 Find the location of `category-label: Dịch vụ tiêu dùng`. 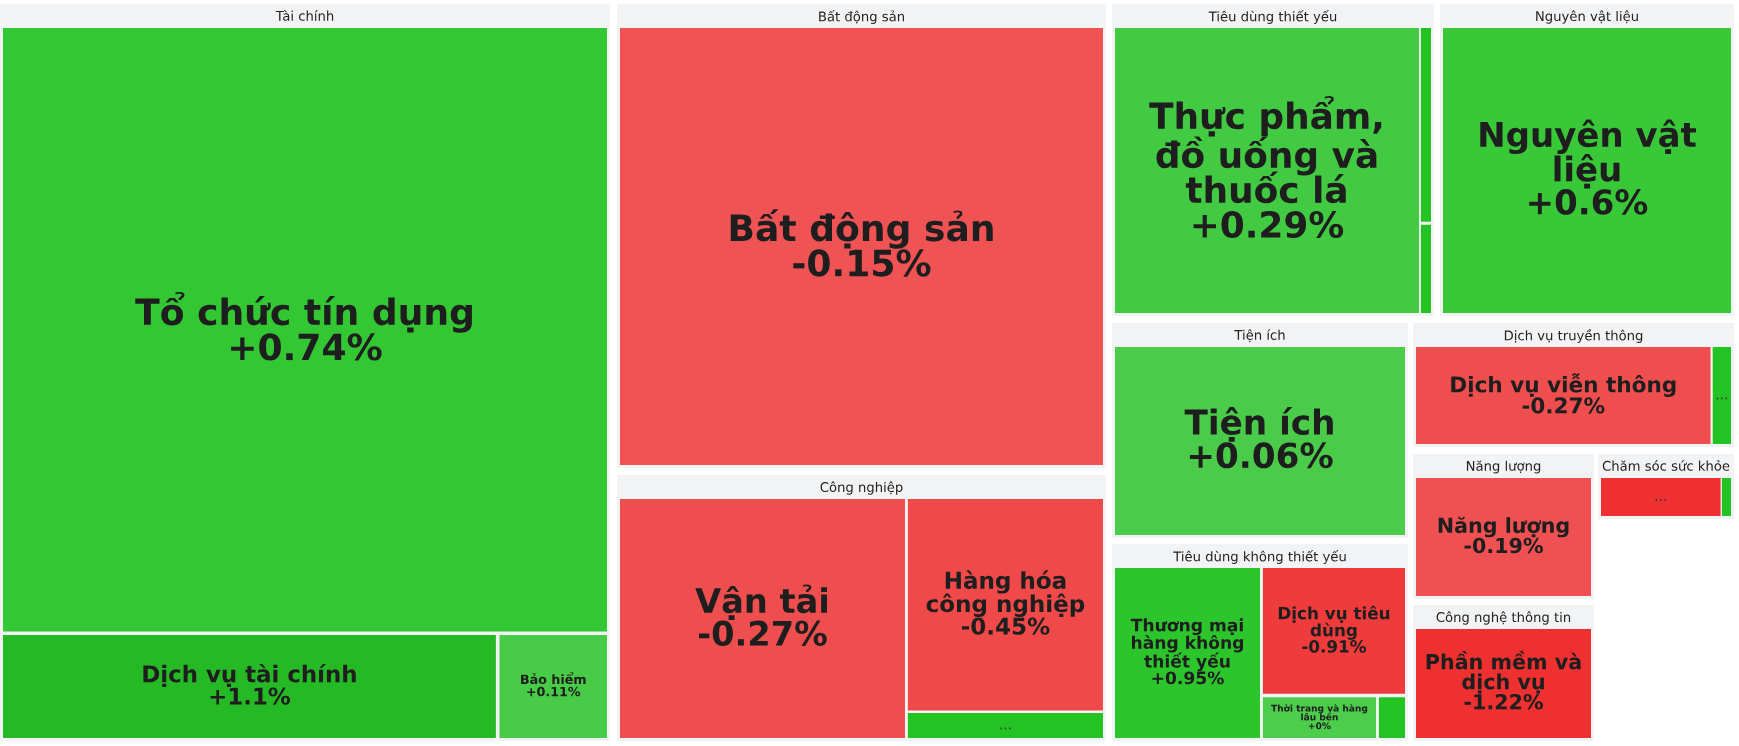

category-label: Dịch vụ tiêu dùng is located at coordinates (1334, 622).